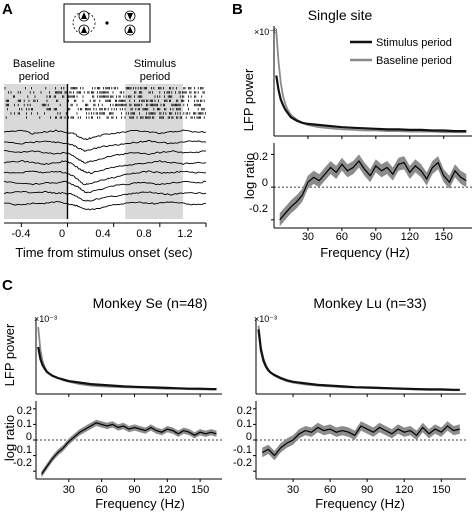 The image size is (474, 515). I want to click on c-lu-power-plot, so click(360, 357).